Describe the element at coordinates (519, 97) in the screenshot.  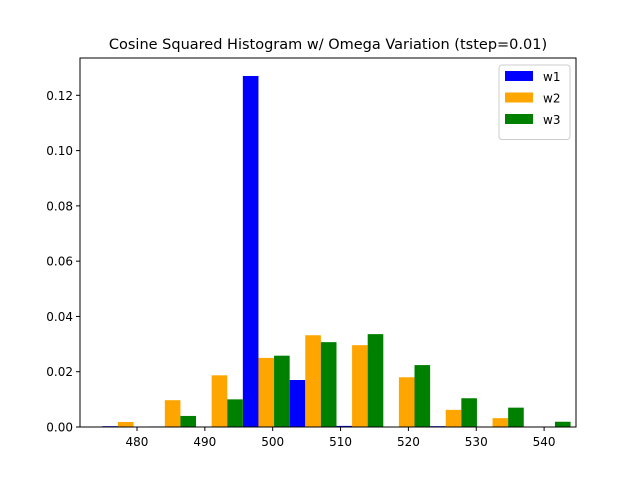
I see `legend-swatch-w2` at that location.